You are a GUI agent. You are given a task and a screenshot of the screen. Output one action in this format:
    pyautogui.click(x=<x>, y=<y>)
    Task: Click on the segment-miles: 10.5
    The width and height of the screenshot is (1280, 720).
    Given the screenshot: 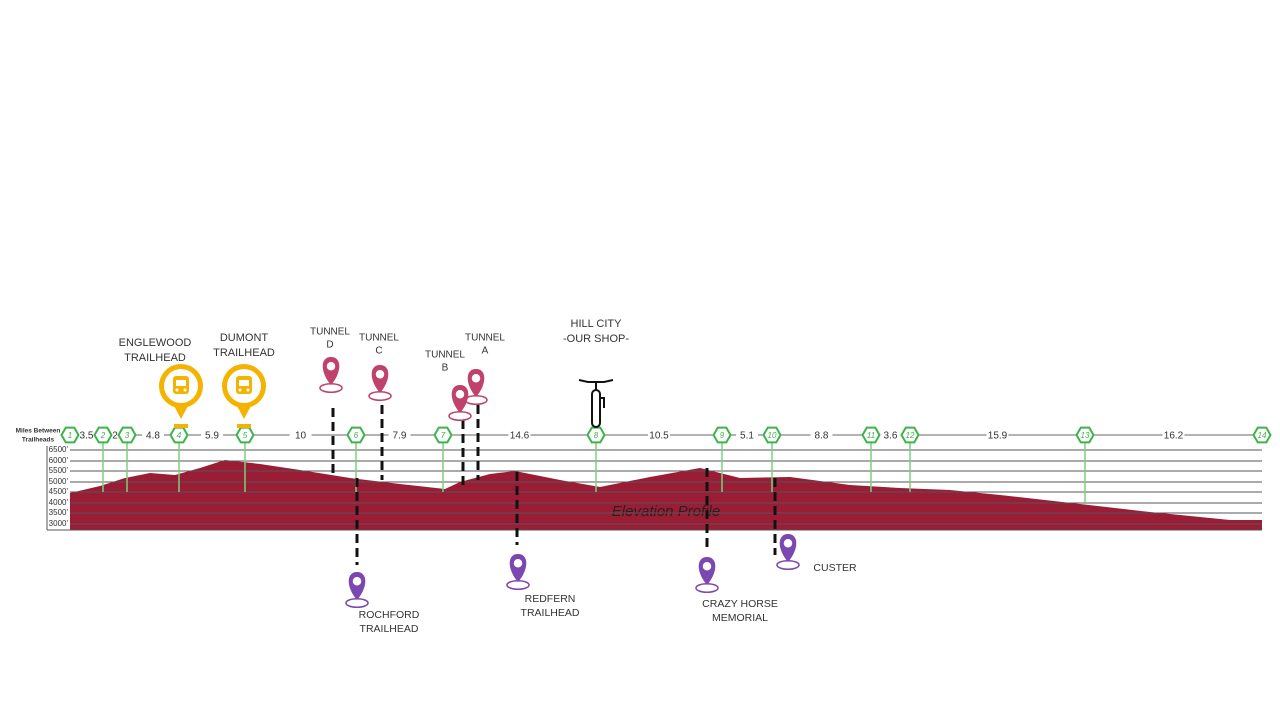 What is the action you would take?
    pyautogui.click(x=659, y=436)
    